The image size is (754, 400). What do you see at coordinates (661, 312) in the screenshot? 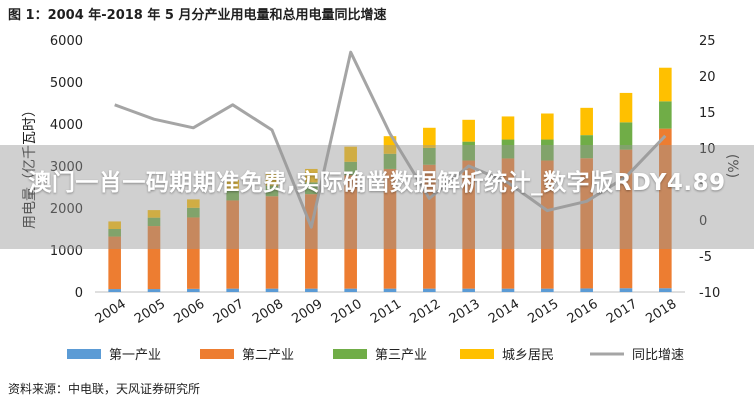
I see `x-tick-label: 2018` at bounding box center [661, 312].